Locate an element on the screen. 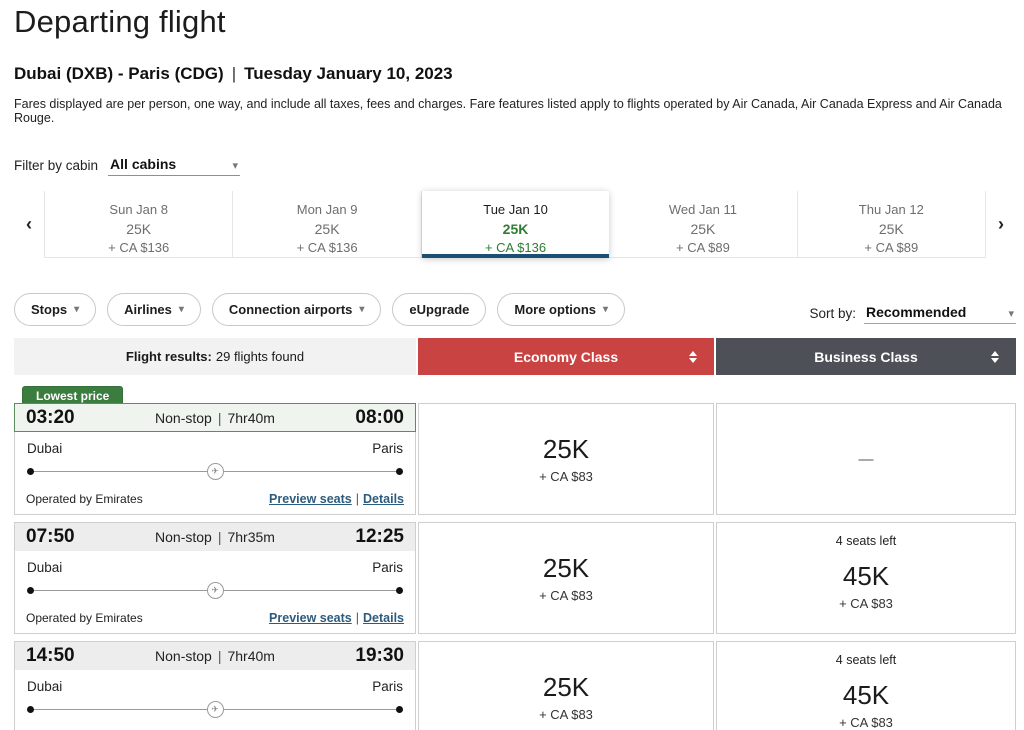  plane-icon: ✈ is located at coordinates (215, 709).